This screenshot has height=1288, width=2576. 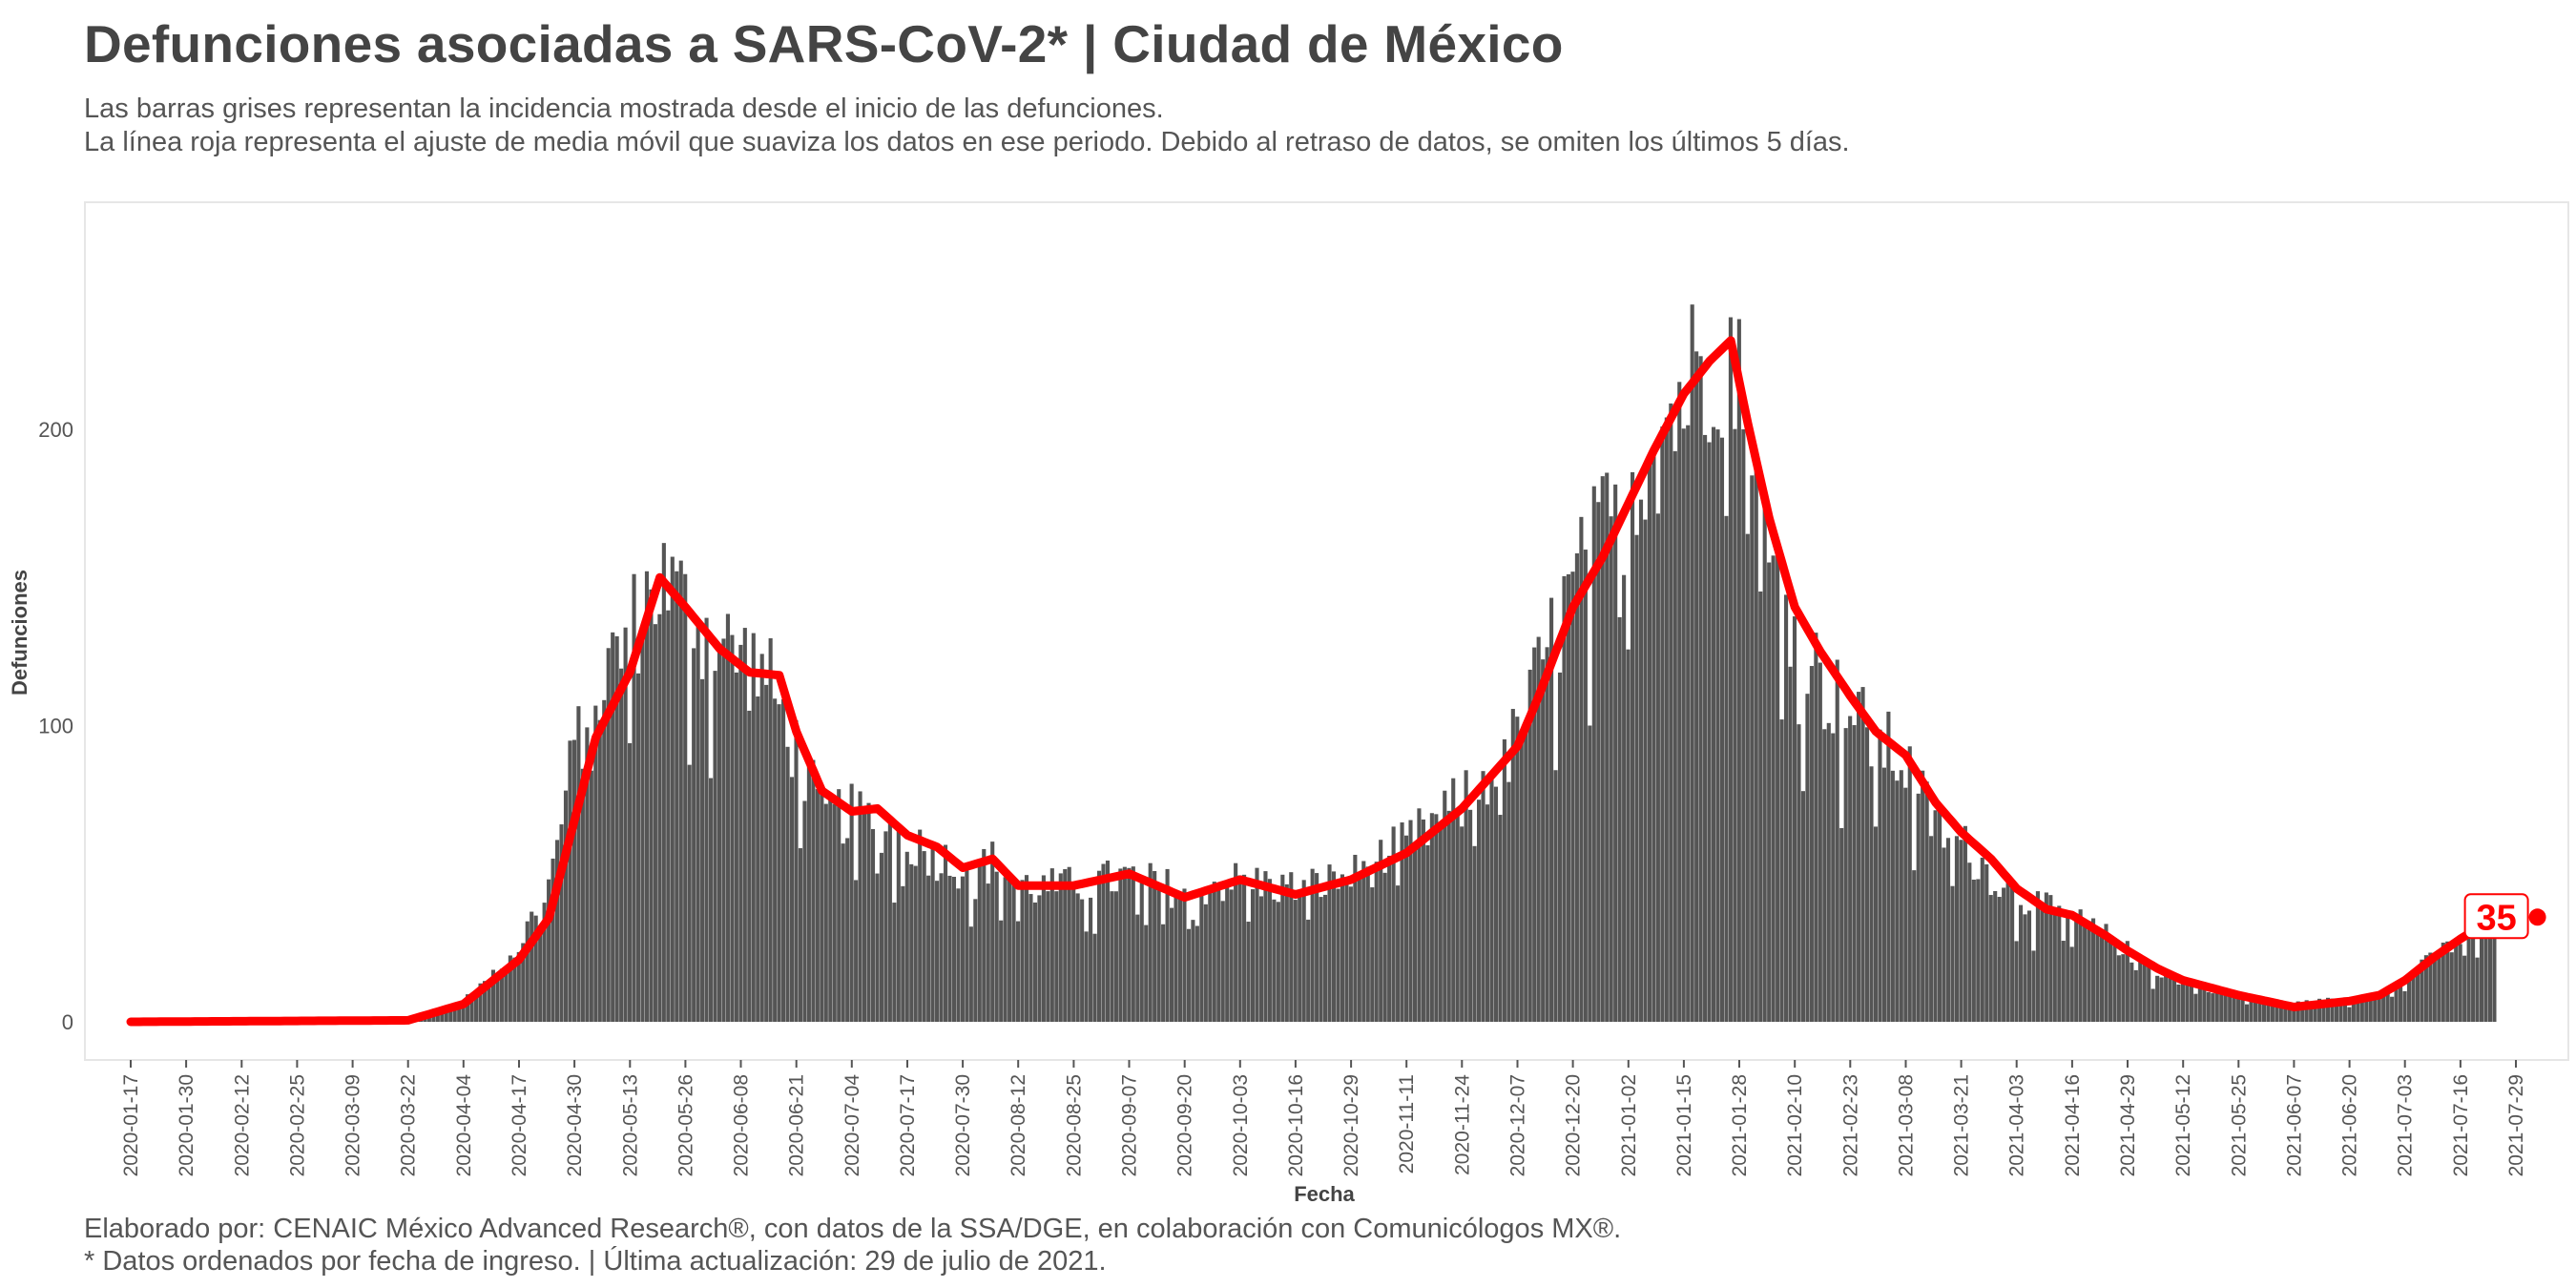 What do you see at coordinates (464, 1125) in the screenshot?
I see `x-tick-label: 2020-04-04` at bounding box center [464, 1125].